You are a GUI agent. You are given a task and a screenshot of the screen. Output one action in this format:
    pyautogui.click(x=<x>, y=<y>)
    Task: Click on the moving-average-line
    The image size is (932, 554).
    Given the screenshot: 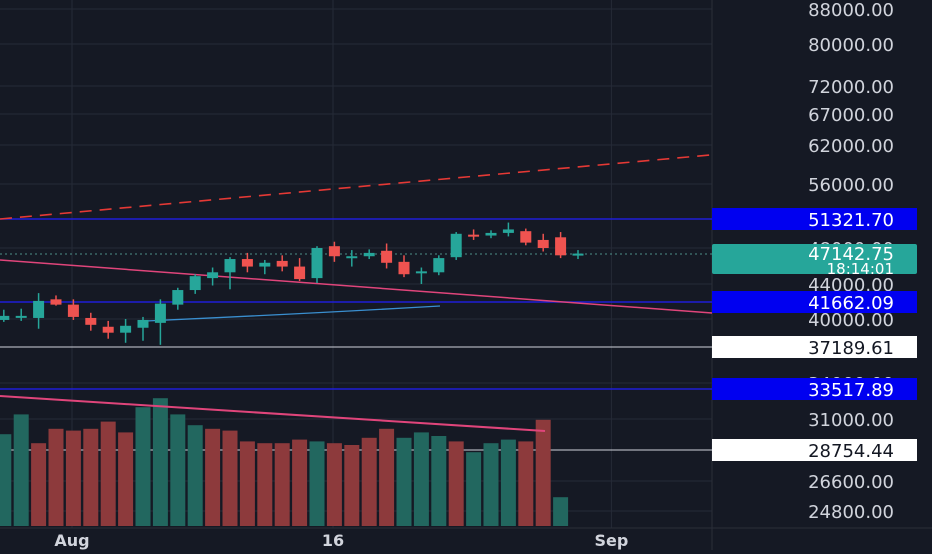 What is the action you would take?
    pyautogui.click(x=293, y=313)
    